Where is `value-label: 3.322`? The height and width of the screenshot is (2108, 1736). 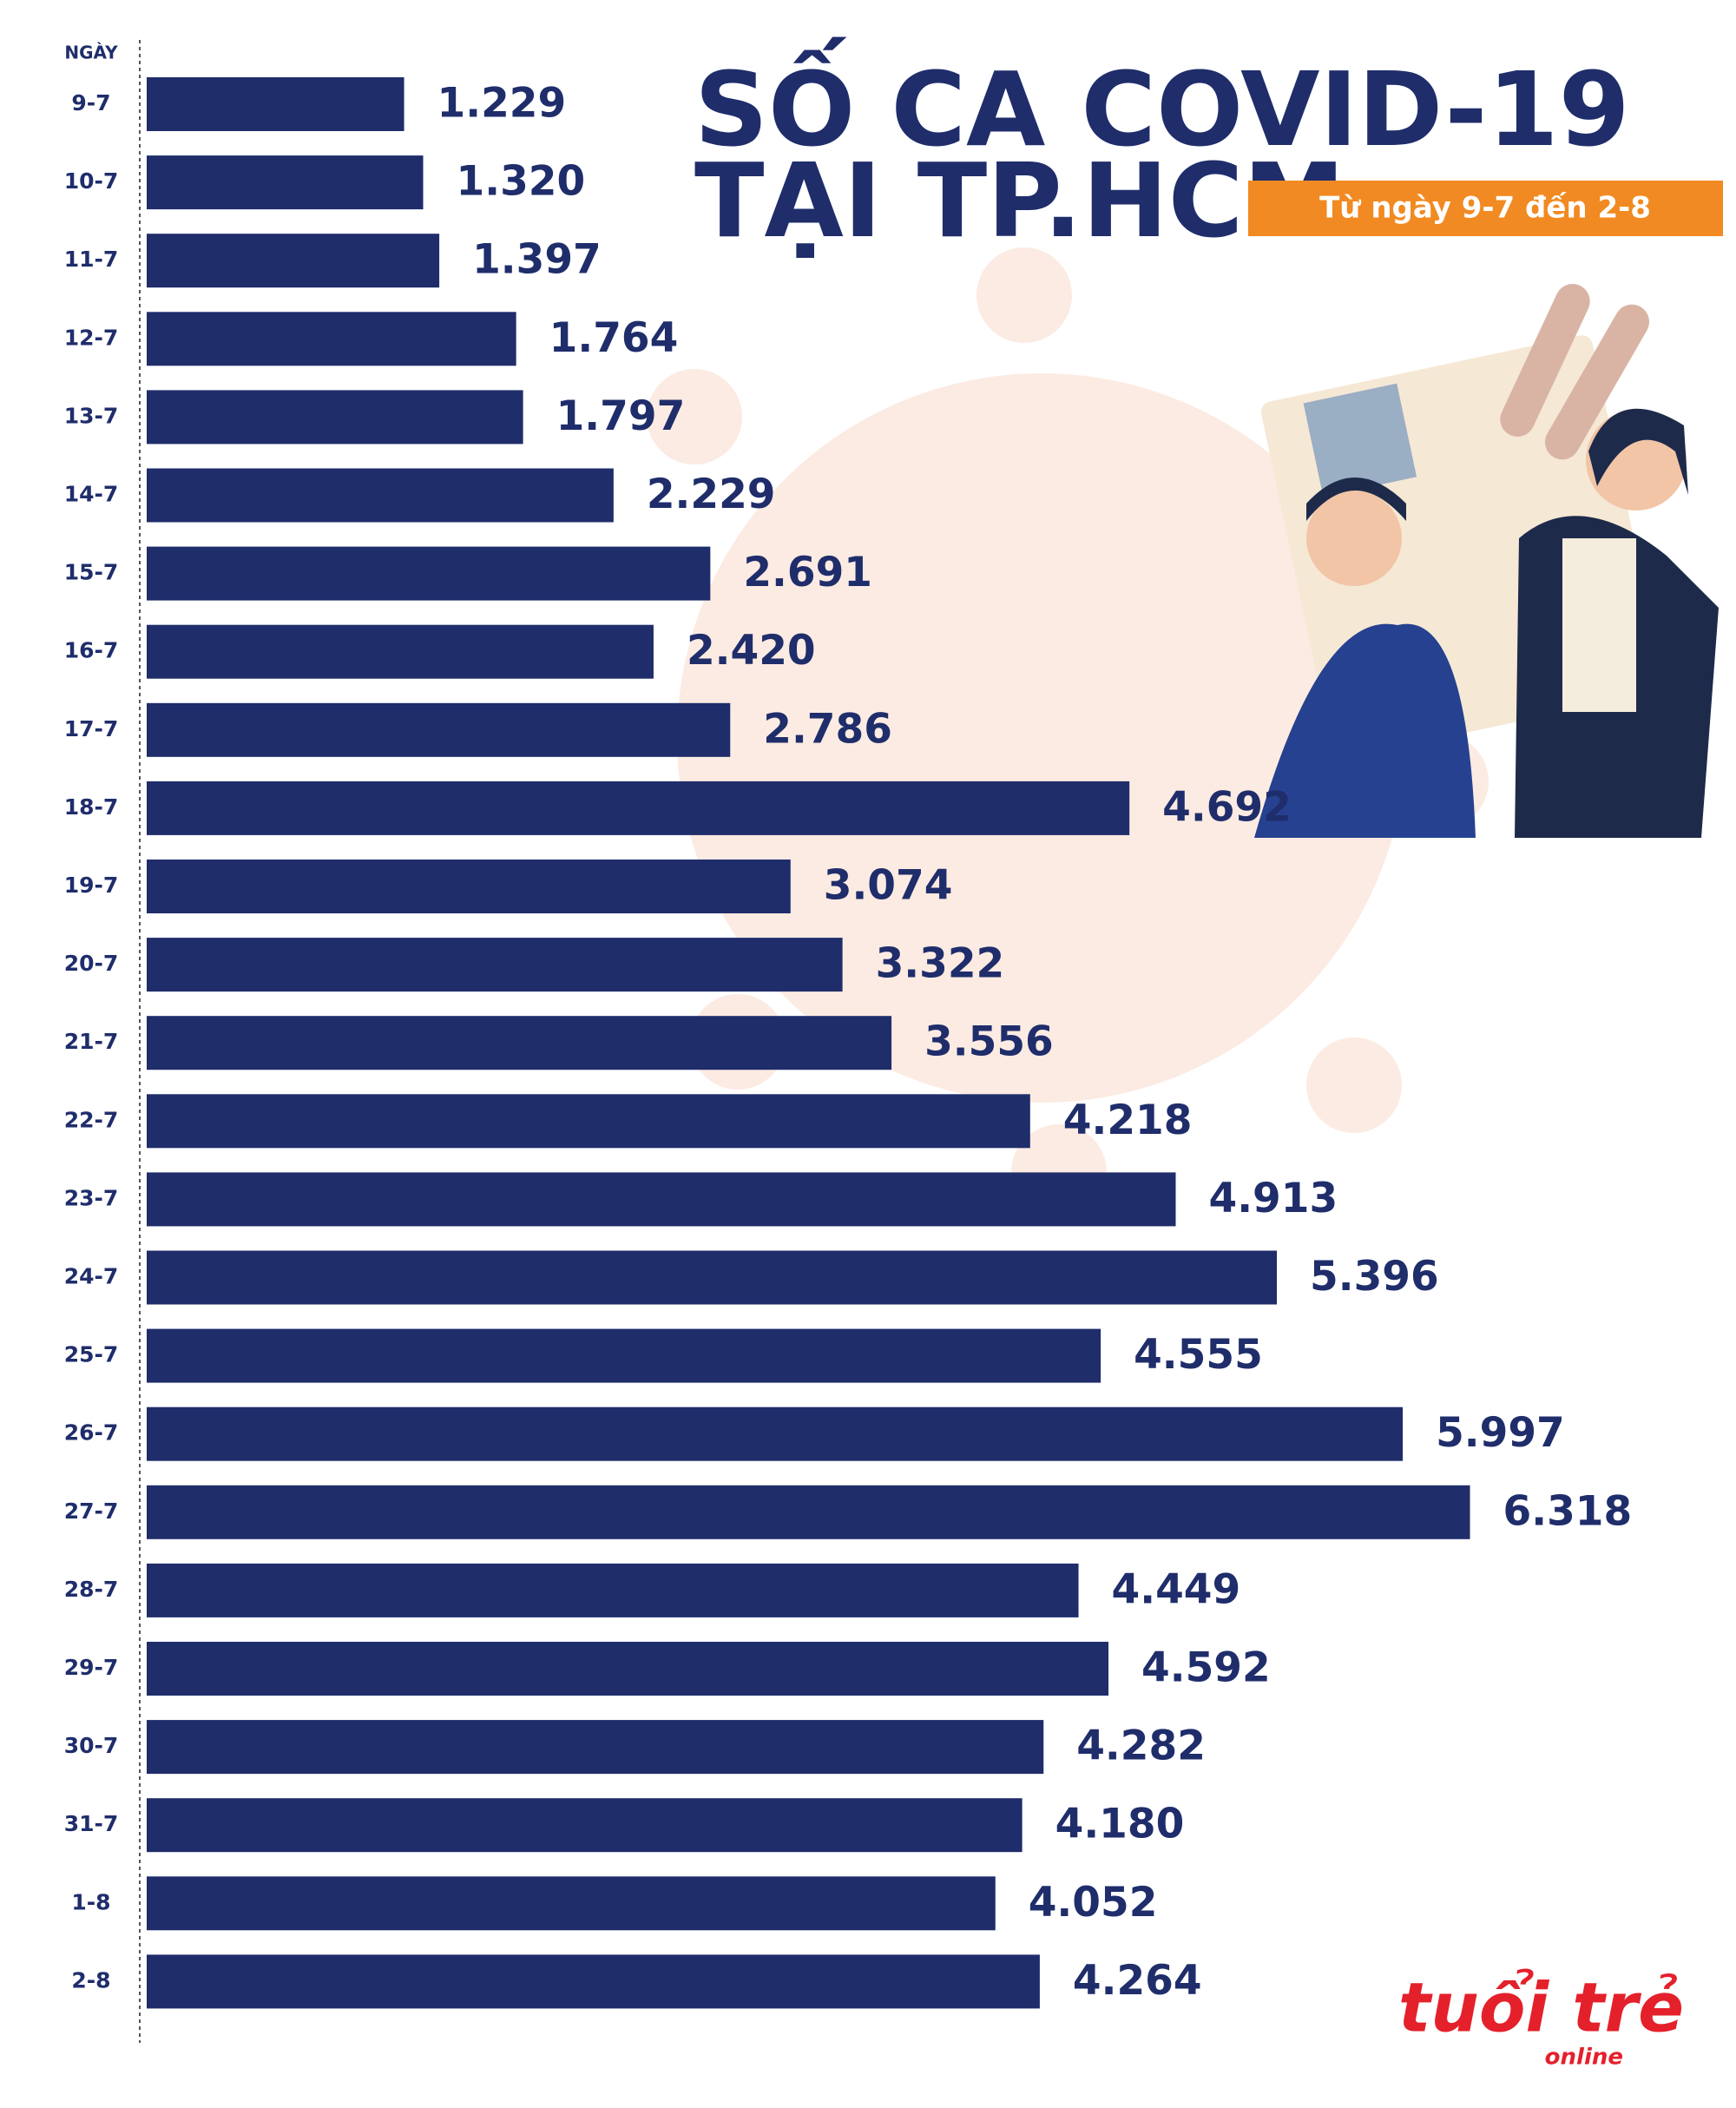
value-label: 3.322 is located at coordinates (940, 964).